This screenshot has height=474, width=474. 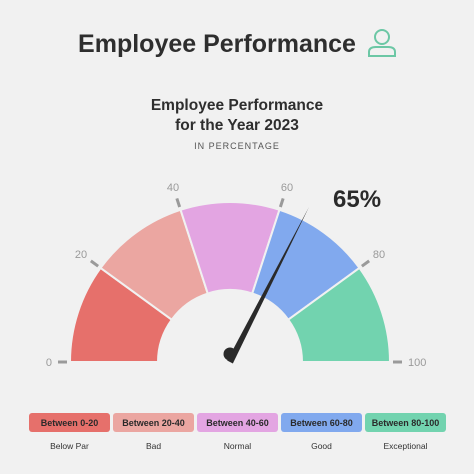 I want to click on gauge-tick-label-5: 100, so click(x=417, y=363).